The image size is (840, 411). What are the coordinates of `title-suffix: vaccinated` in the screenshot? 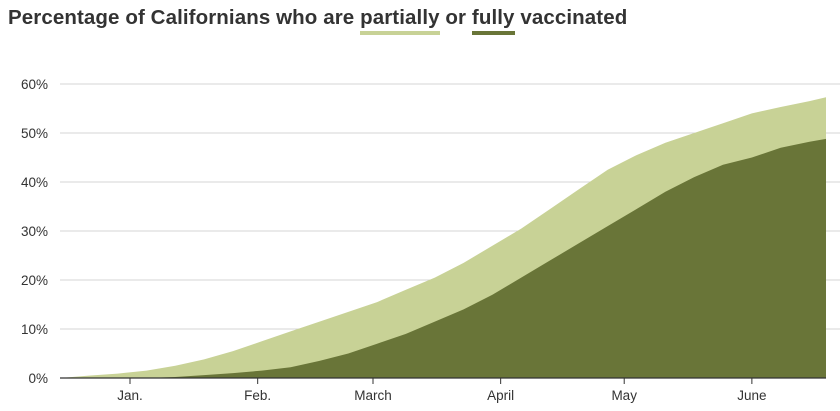 It's located at (571, 17).